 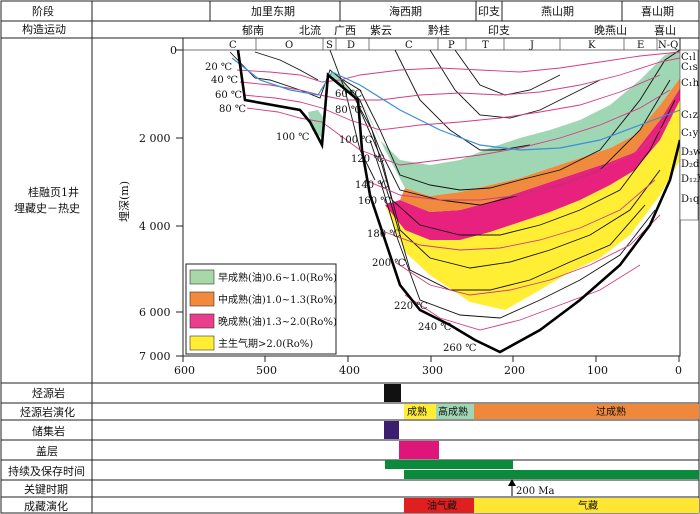 What do you see at coordinates (514, 370) in the screenshot?
I see `x-tick-200: 200` at bounding box center [514, 370].